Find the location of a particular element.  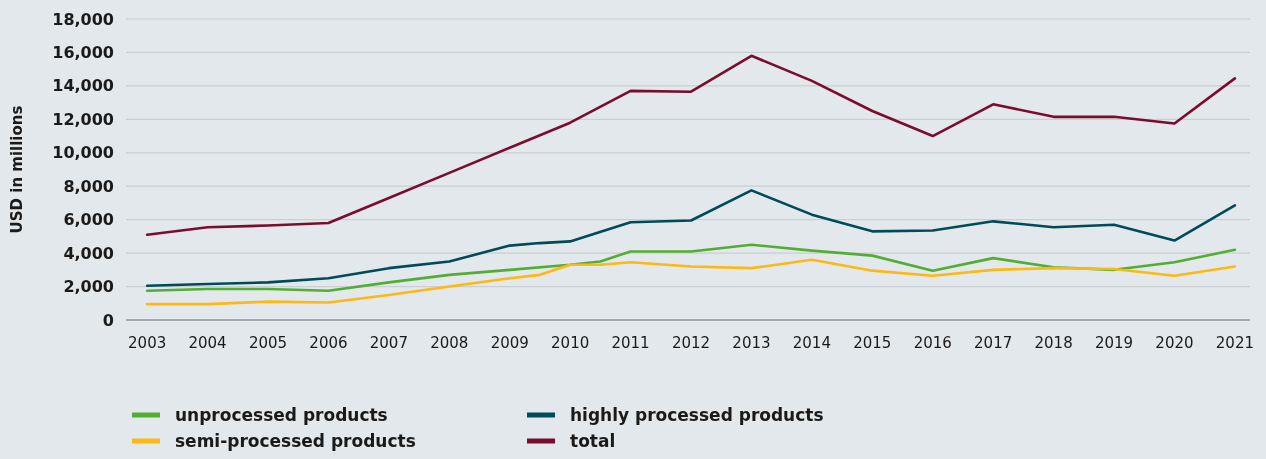

x-tick-label: 2018 is located at coordinates (1053, 343).